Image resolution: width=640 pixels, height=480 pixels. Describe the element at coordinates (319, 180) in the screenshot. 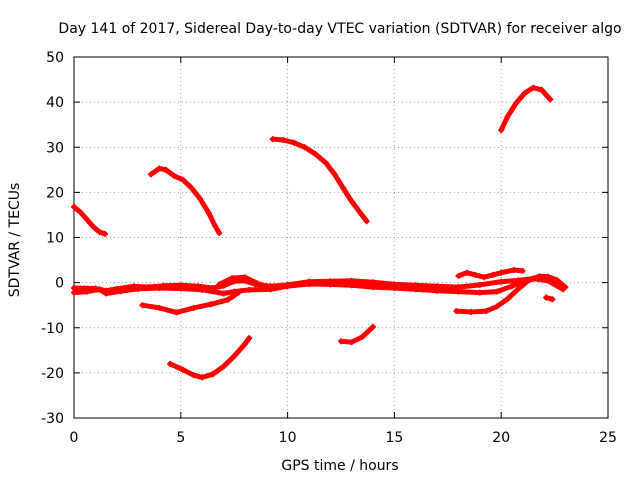

I see `series-arc-c` at that location.